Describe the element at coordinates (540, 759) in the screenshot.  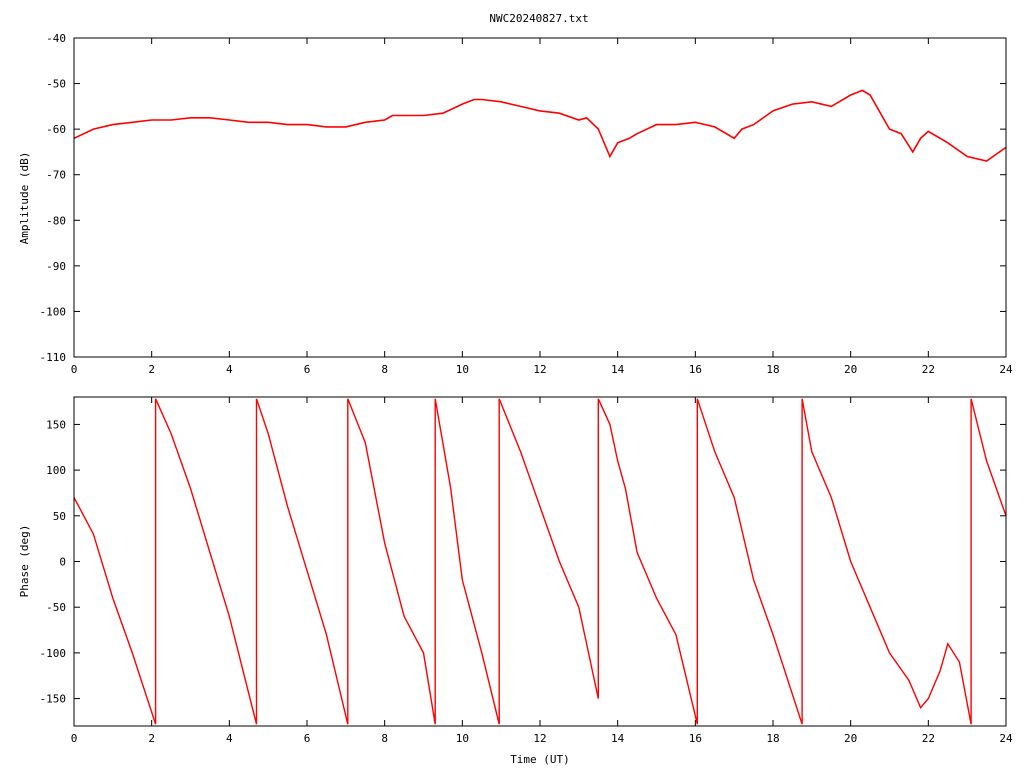
I see `phase-x-axis-label: Time (UT)` at that location.